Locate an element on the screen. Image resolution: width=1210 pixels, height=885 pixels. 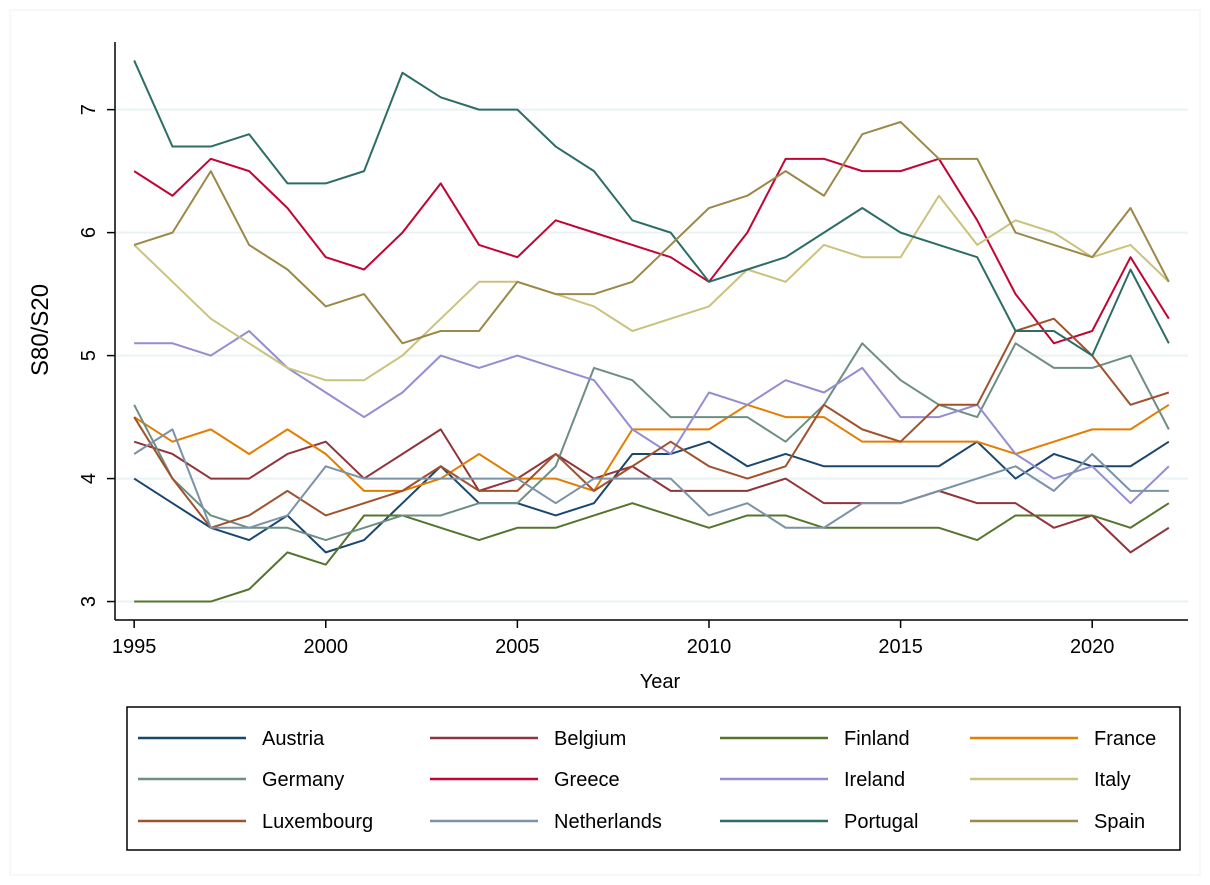
legend-label: Finland is located at coordinates (877, 739).